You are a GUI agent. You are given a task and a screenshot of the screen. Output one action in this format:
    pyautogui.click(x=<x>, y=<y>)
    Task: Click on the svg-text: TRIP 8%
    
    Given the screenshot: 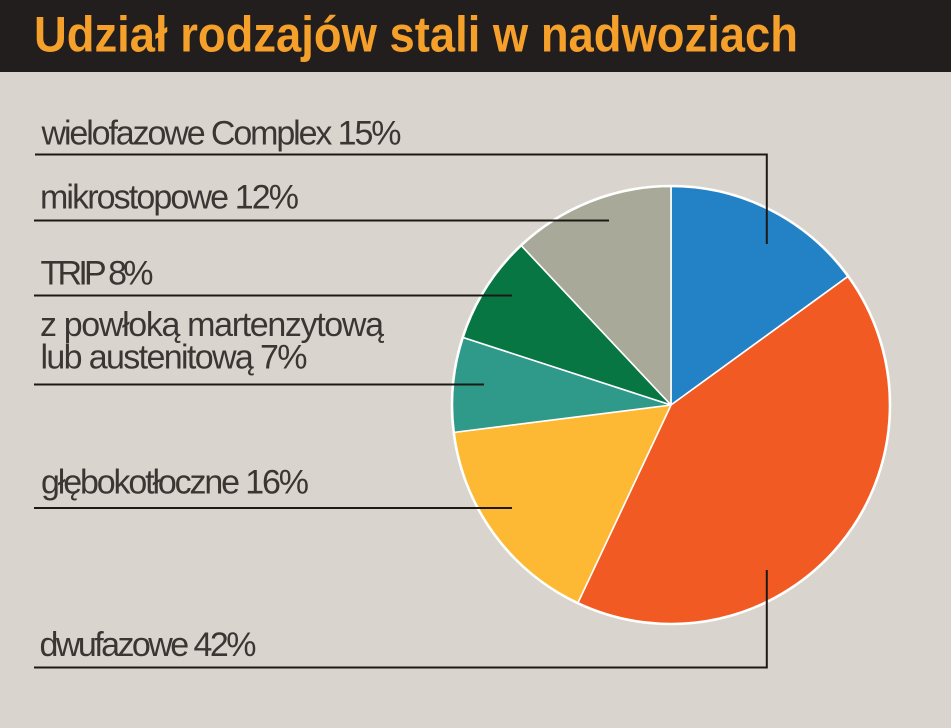 What is the action you would take?
    pyautogui.click(x=97, y=274)
    